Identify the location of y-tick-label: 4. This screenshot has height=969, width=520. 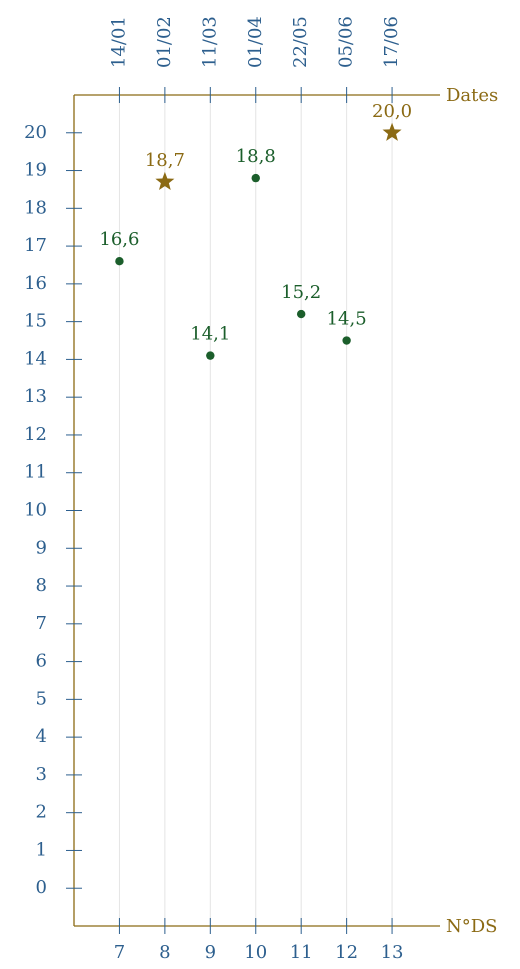
(41, 736).